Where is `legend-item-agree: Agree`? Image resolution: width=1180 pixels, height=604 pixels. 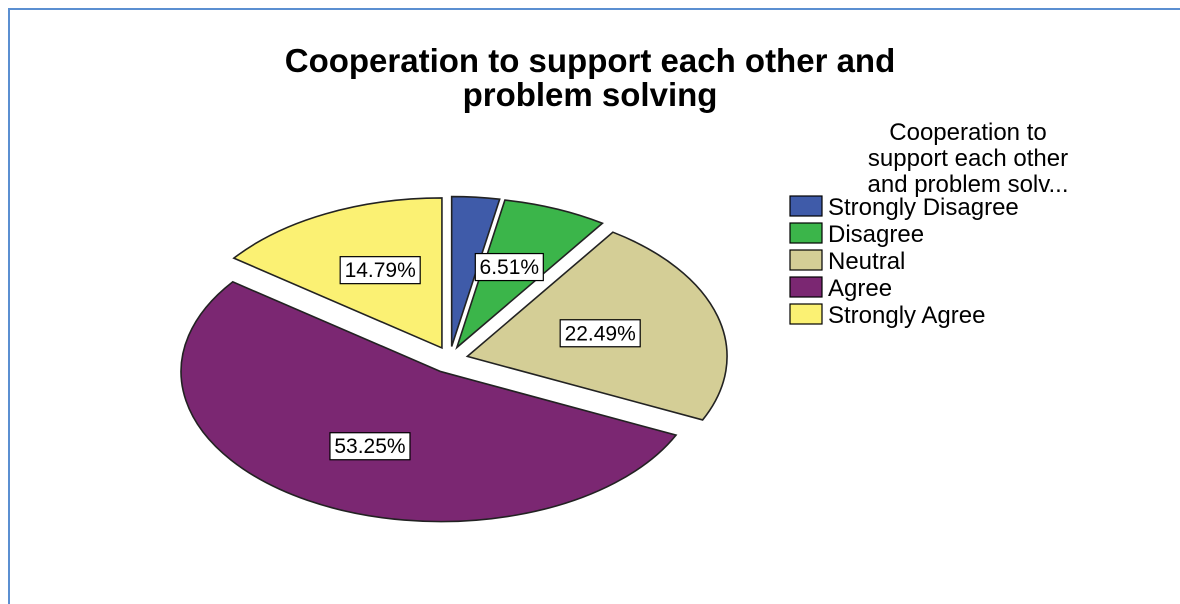 legend-item-agree: Agree is located at coordinates (840, 288).